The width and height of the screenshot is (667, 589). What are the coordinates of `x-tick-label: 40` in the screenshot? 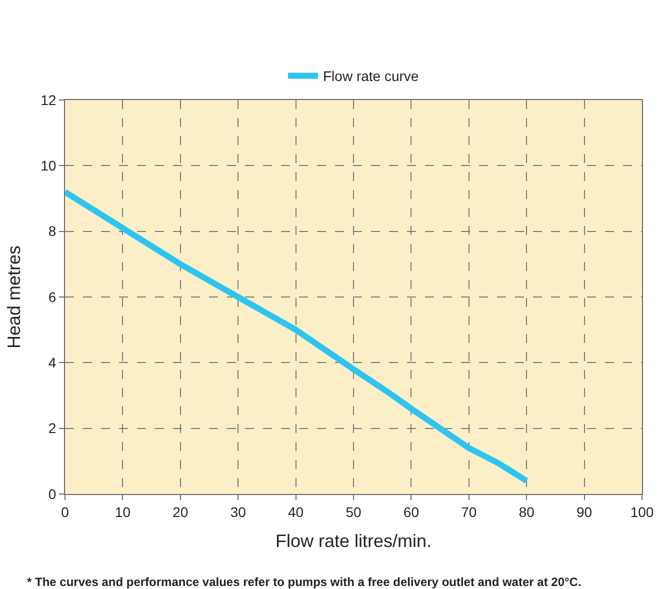 It's located at (296, 512).